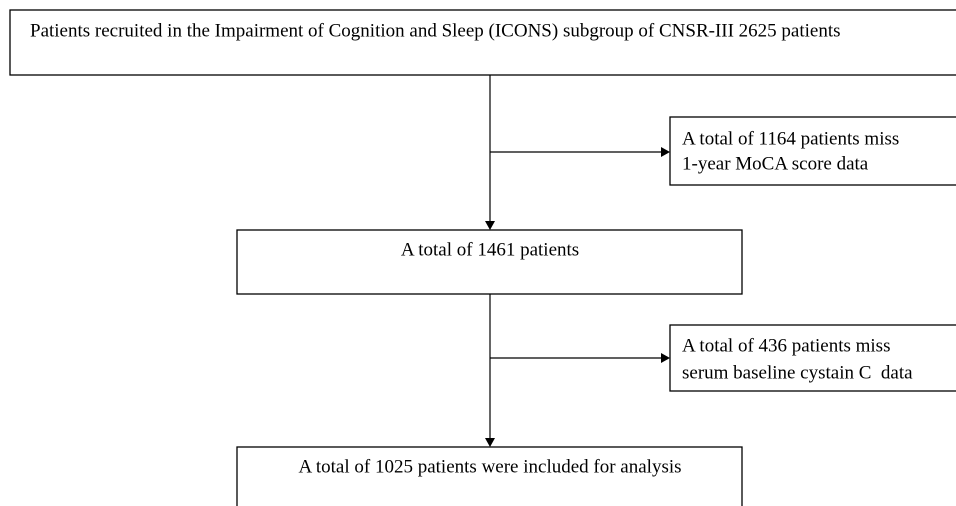  What do you see at coordinates (775, 163) in the screenshot?
I see `node-label: 1-year MoCA score data` at bounding box center [775, 163].